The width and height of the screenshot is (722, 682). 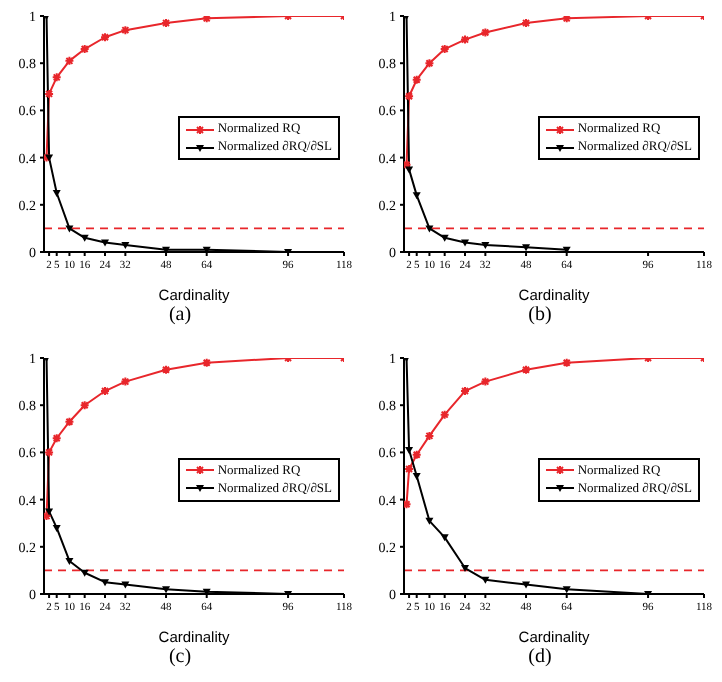 I want to click on text: (b), so click(x=540, y=315).